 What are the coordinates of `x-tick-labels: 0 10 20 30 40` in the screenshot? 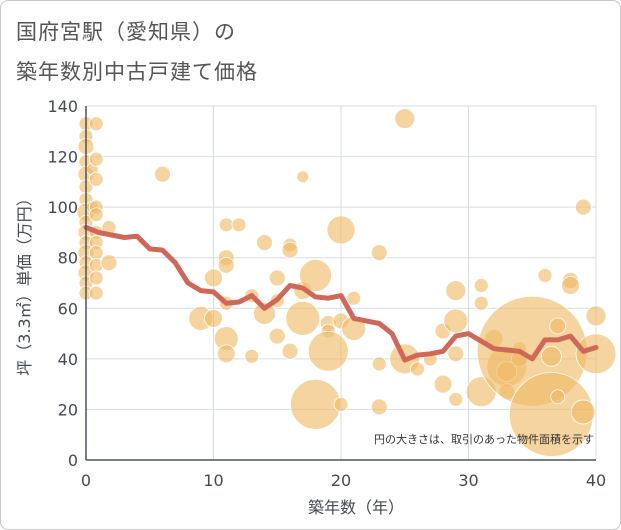 It's located at (343, 480).